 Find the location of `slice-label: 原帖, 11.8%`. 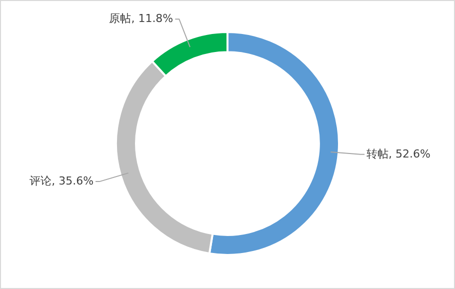

slice-label: 原帖, 11.8% is located at coordinates (141, 18).